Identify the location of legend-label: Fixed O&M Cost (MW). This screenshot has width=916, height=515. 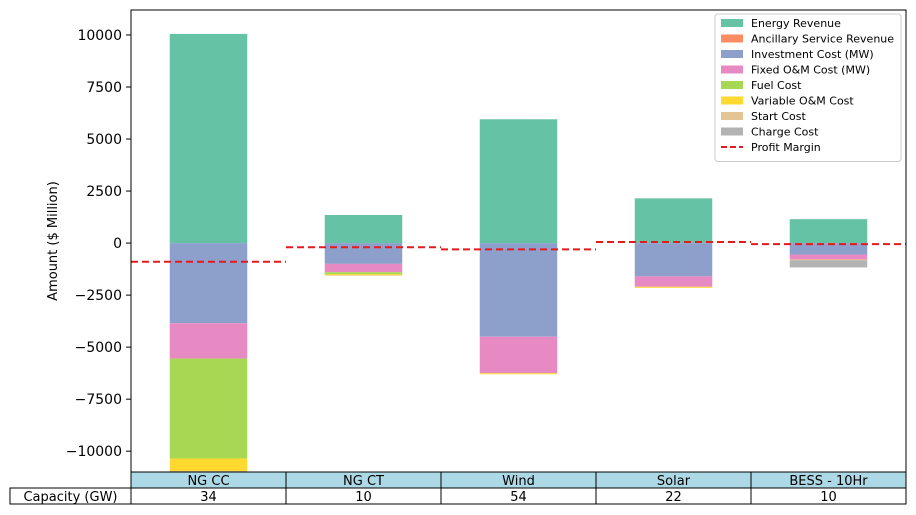
(810, 70).